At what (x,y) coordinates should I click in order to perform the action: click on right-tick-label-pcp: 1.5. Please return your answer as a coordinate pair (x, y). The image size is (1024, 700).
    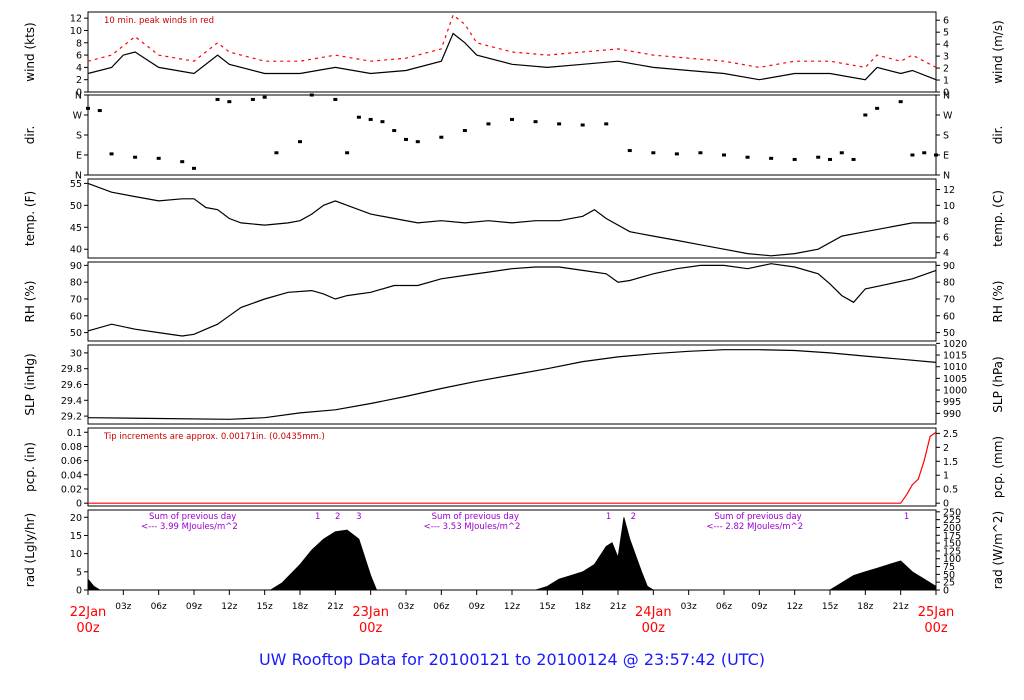
    Looking at the image, I should click on (950, 462).